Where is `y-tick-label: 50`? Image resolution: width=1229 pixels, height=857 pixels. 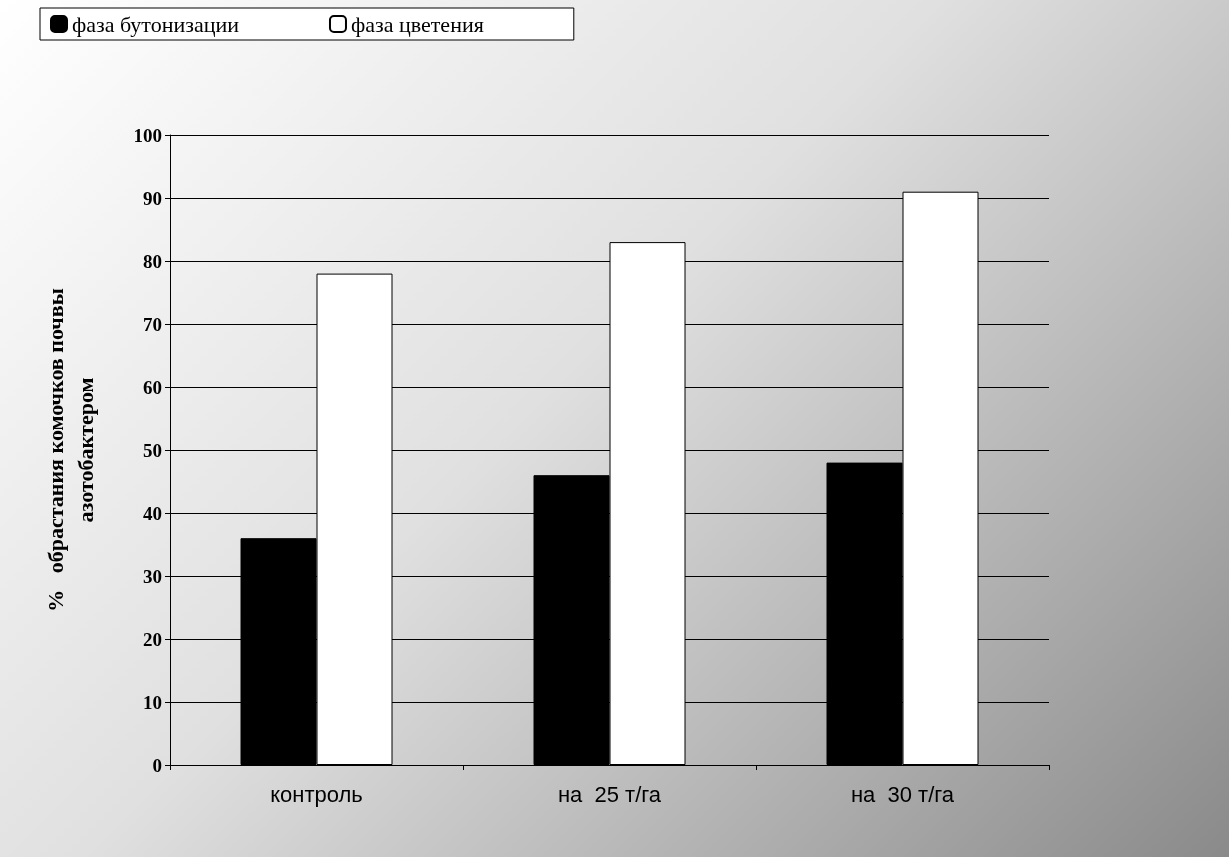 y-tick-label: 50 is located at coordinates (152, 450).